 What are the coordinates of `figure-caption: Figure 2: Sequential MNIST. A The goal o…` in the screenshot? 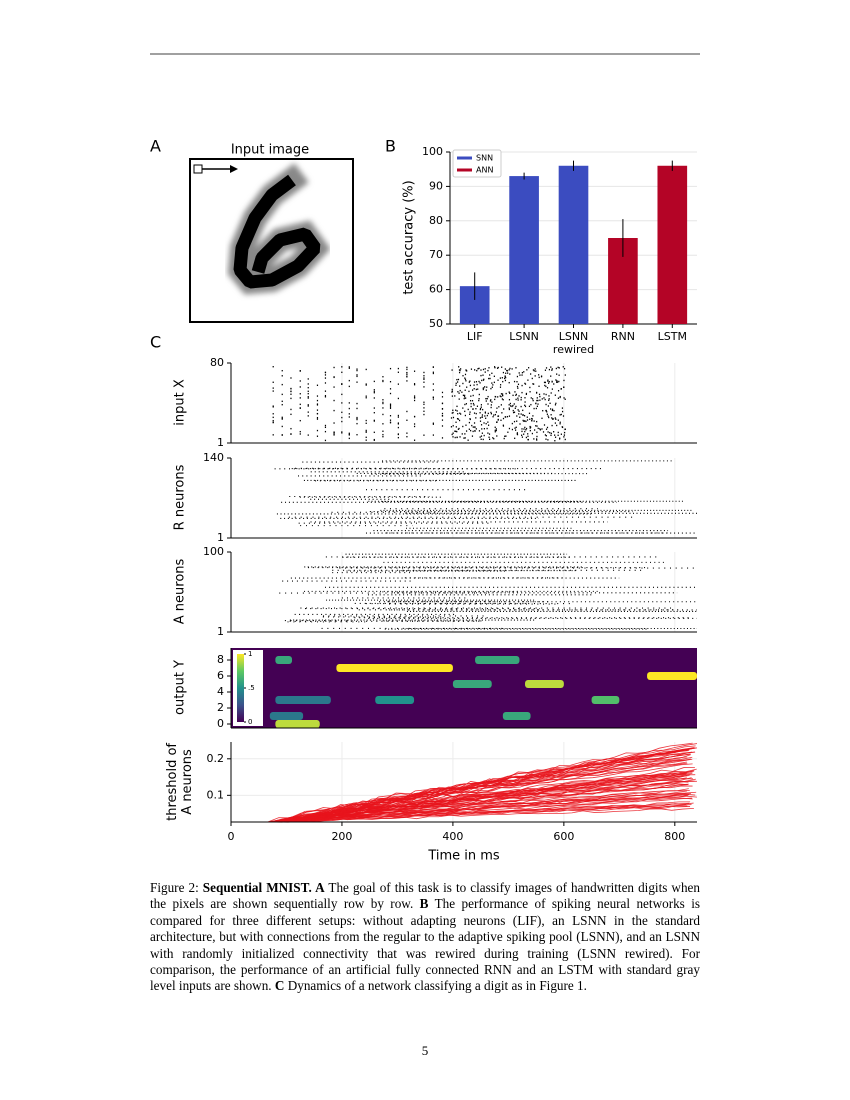 It's located at (425, 937).